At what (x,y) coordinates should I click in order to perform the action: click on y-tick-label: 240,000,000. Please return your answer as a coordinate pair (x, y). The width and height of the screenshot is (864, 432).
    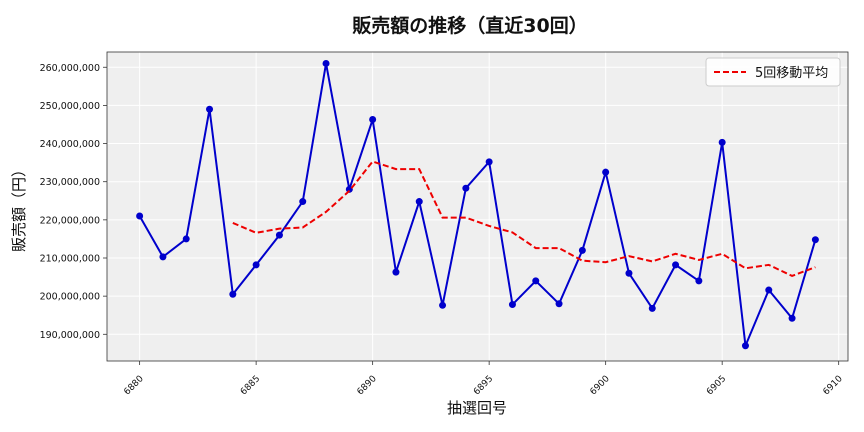
    Looking at the image, I should click on (70, 144).